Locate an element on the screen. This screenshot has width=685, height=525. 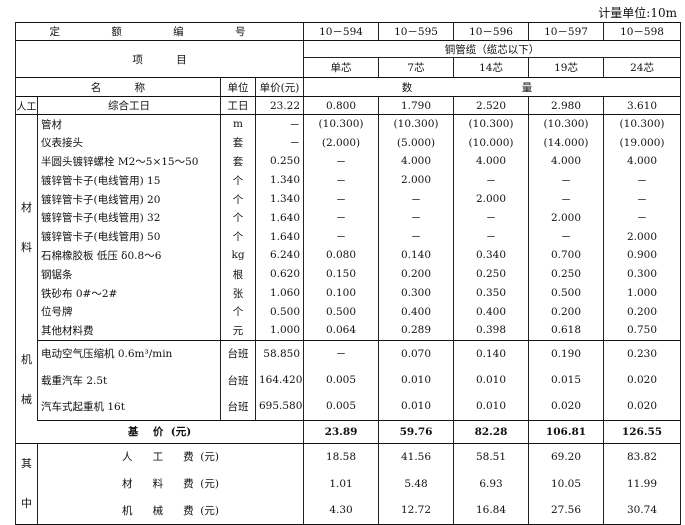
value-cell: 0.398 is located at coordinates (491, 331).